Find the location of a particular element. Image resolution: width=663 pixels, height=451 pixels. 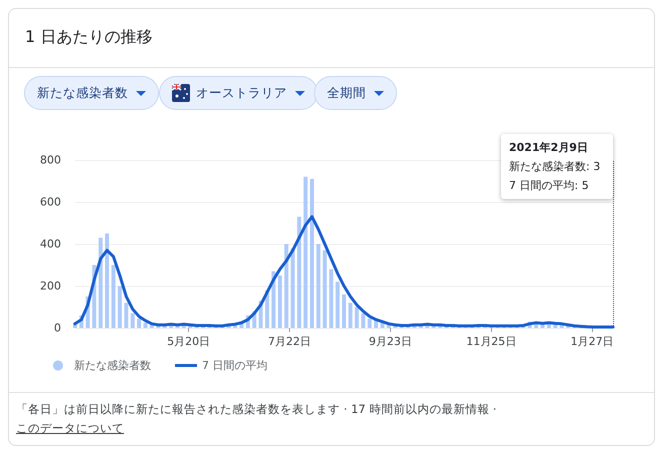

x-tick-label: 9月23日 is located at coordinates (390, 341).